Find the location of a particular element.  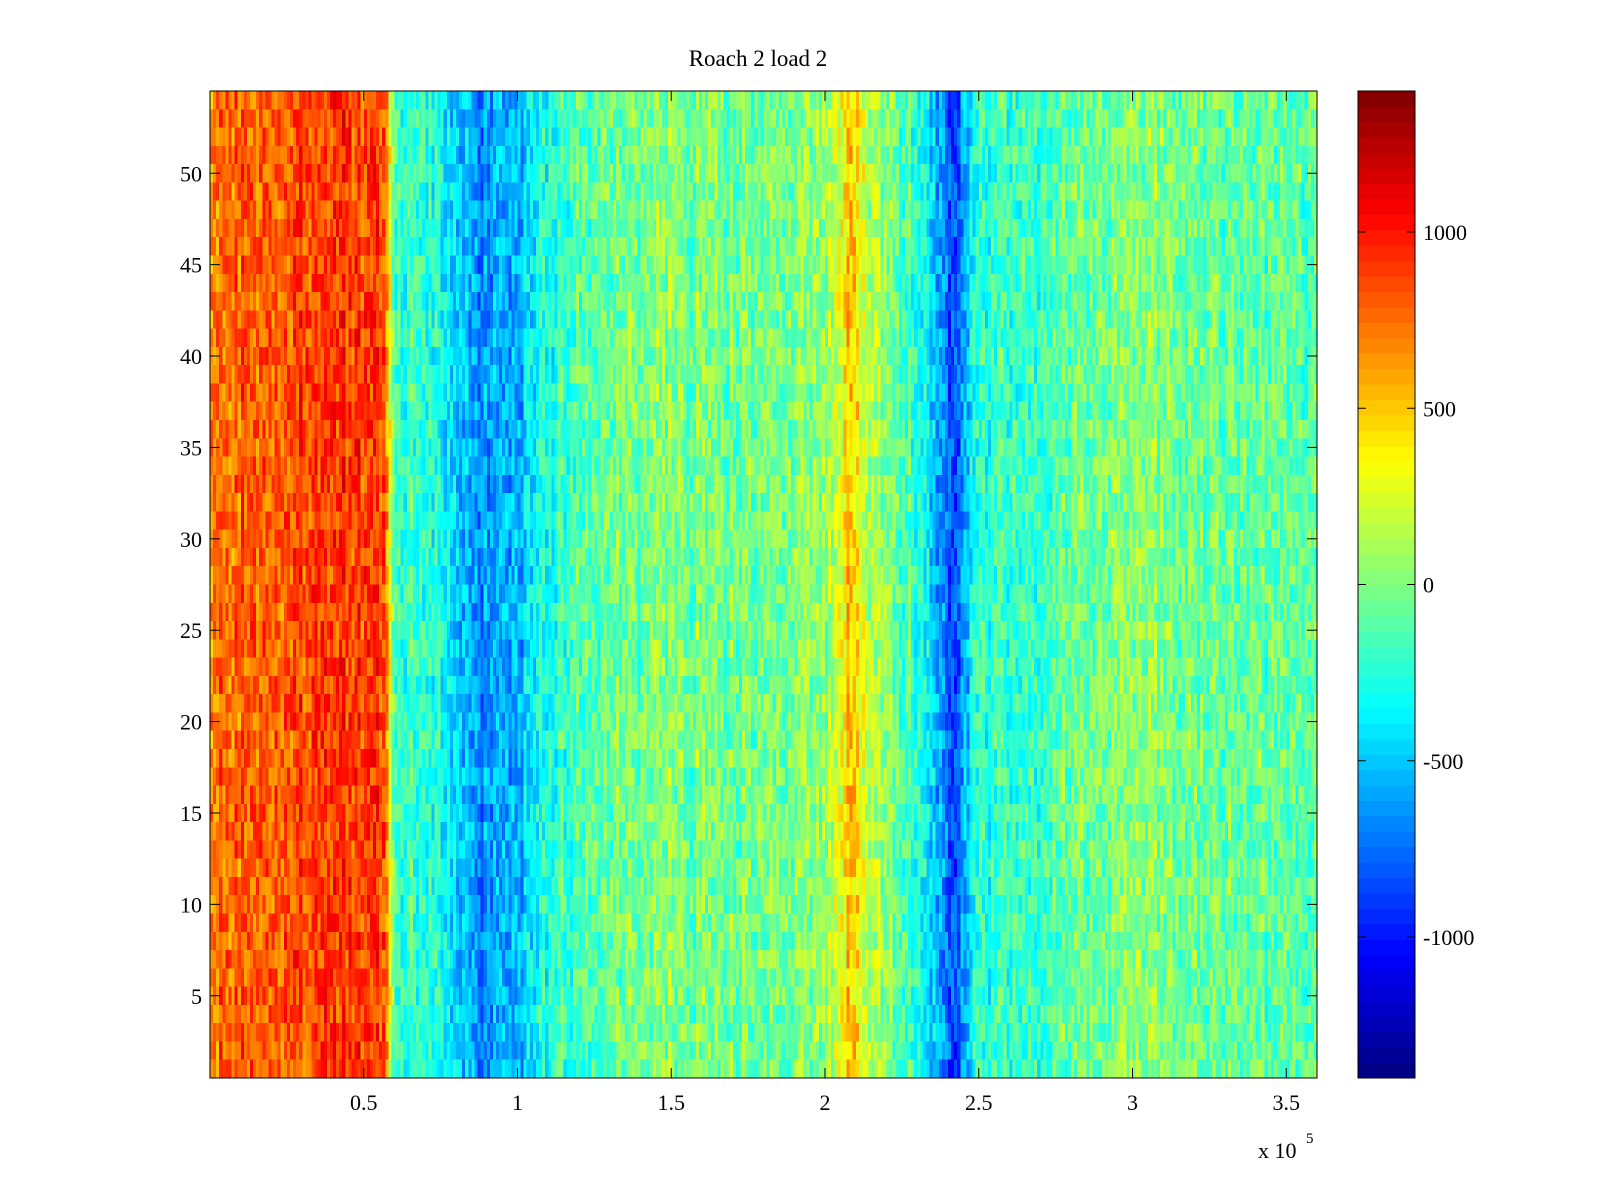

colorbar-tick-label: 0 is located at coordinates (1428, 585).